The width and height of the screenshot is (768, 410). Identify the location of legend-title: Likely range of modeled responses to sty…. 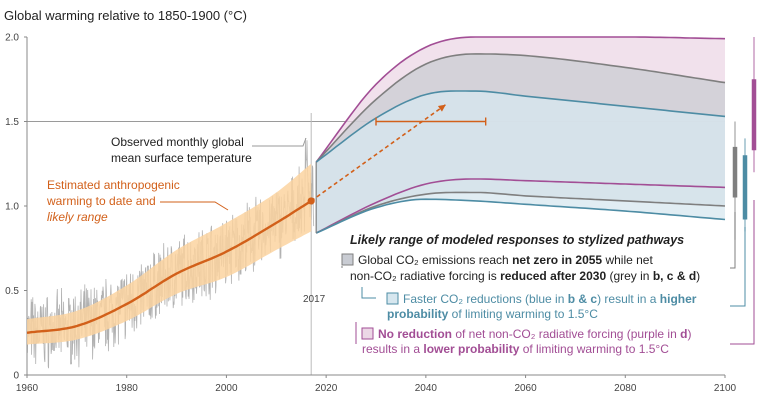
(517, 240).